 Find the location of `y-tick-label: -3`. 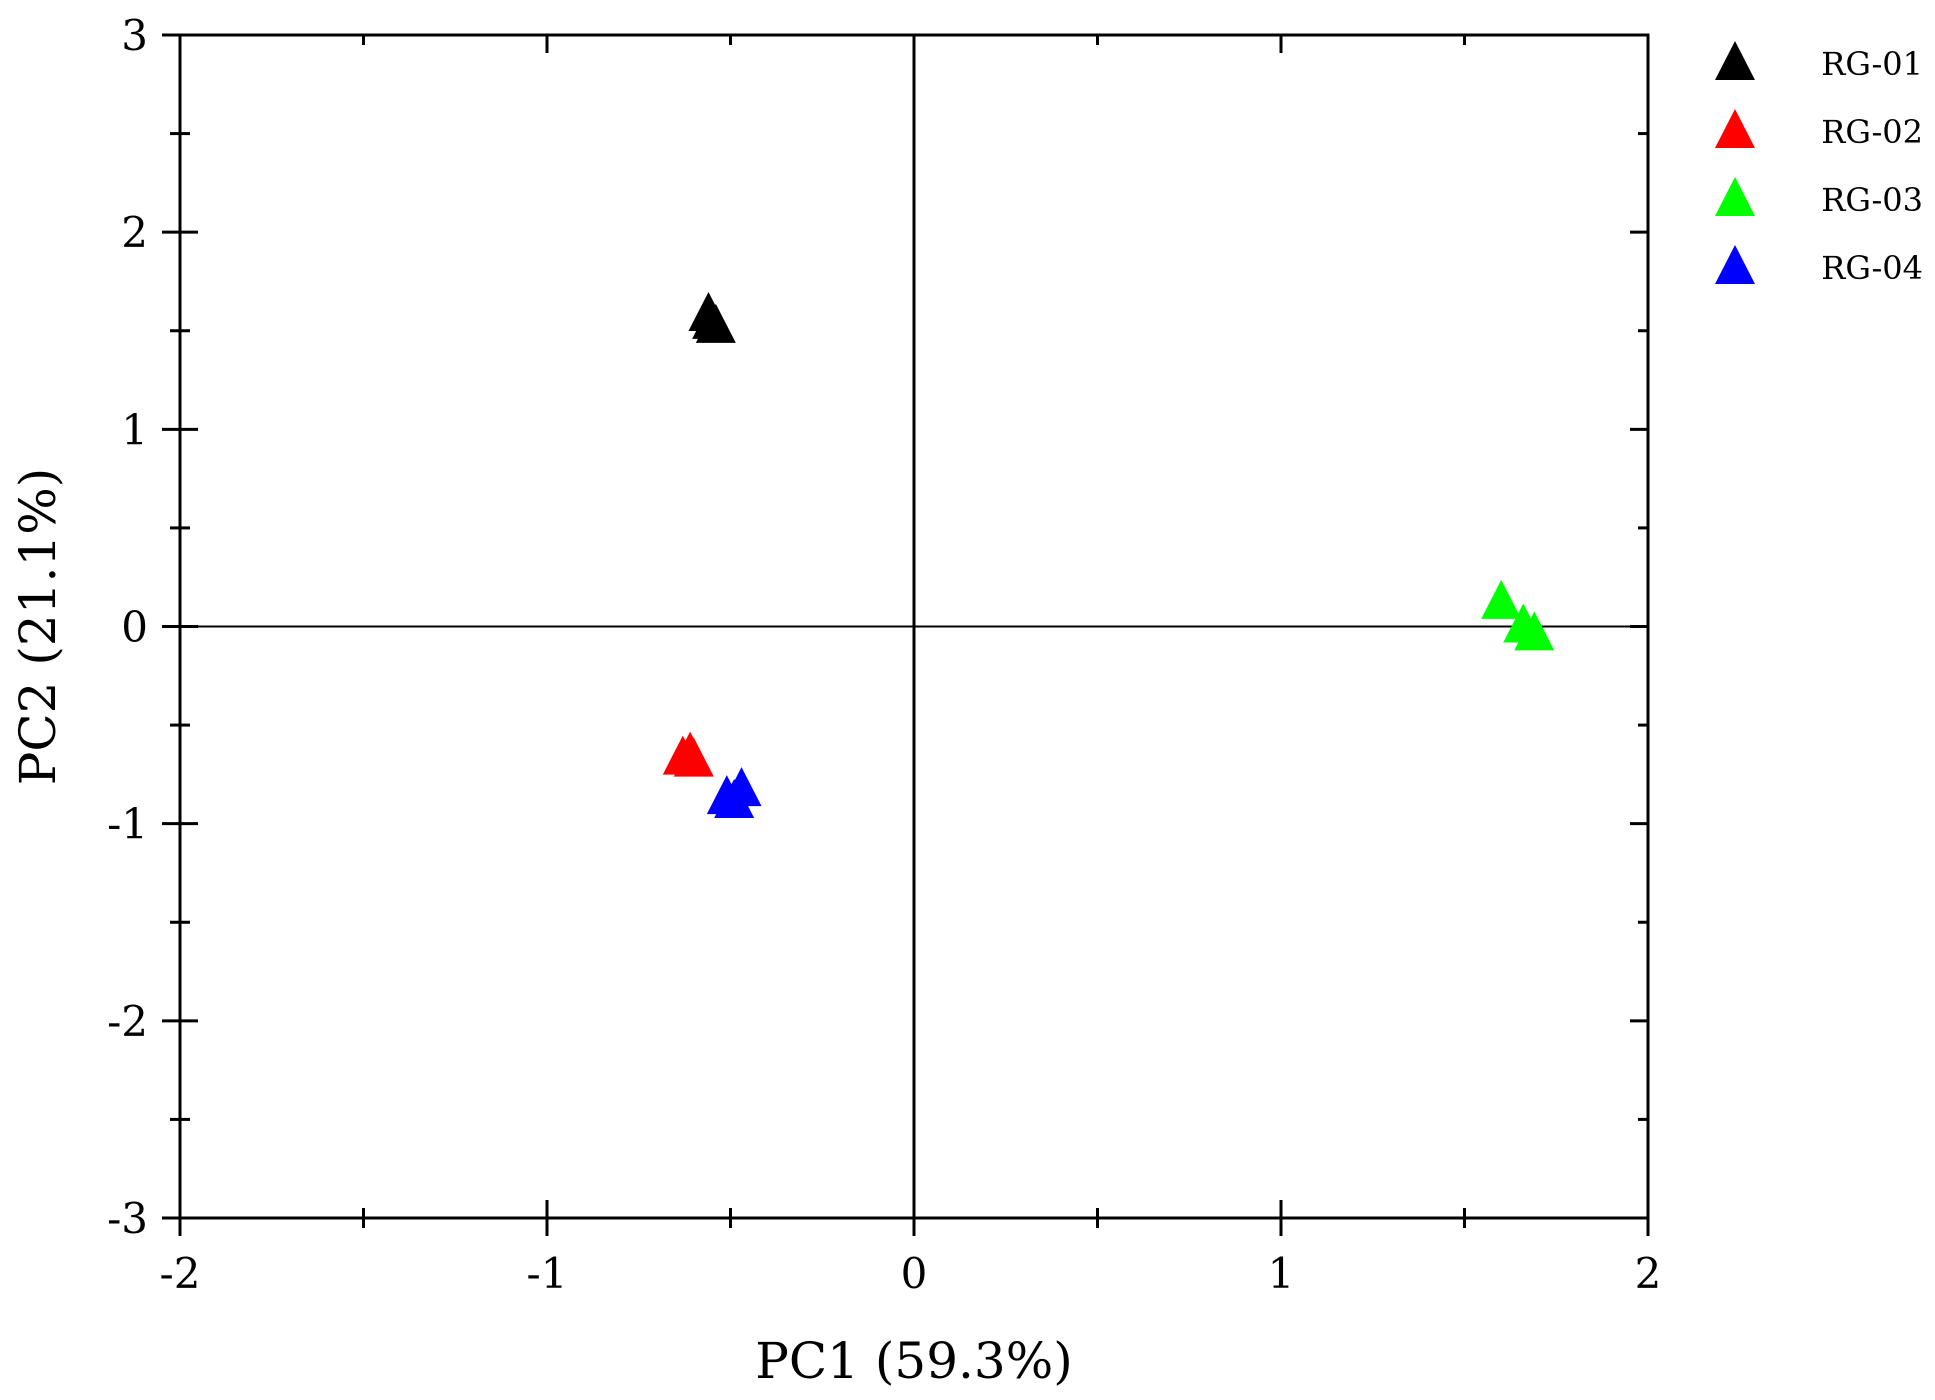

y-tick-label: -3 is located at coordinates (127, 1218).